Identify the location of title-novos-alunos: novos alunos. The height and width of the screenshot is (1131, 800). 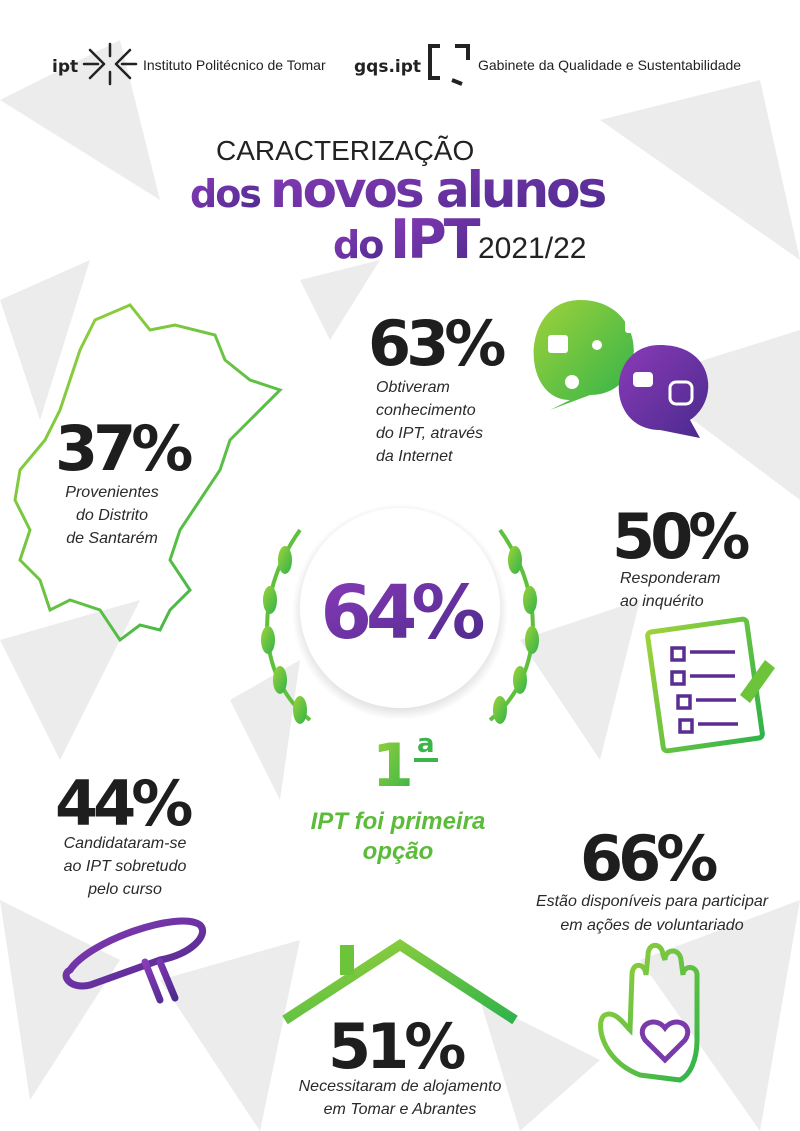
(437, 190).